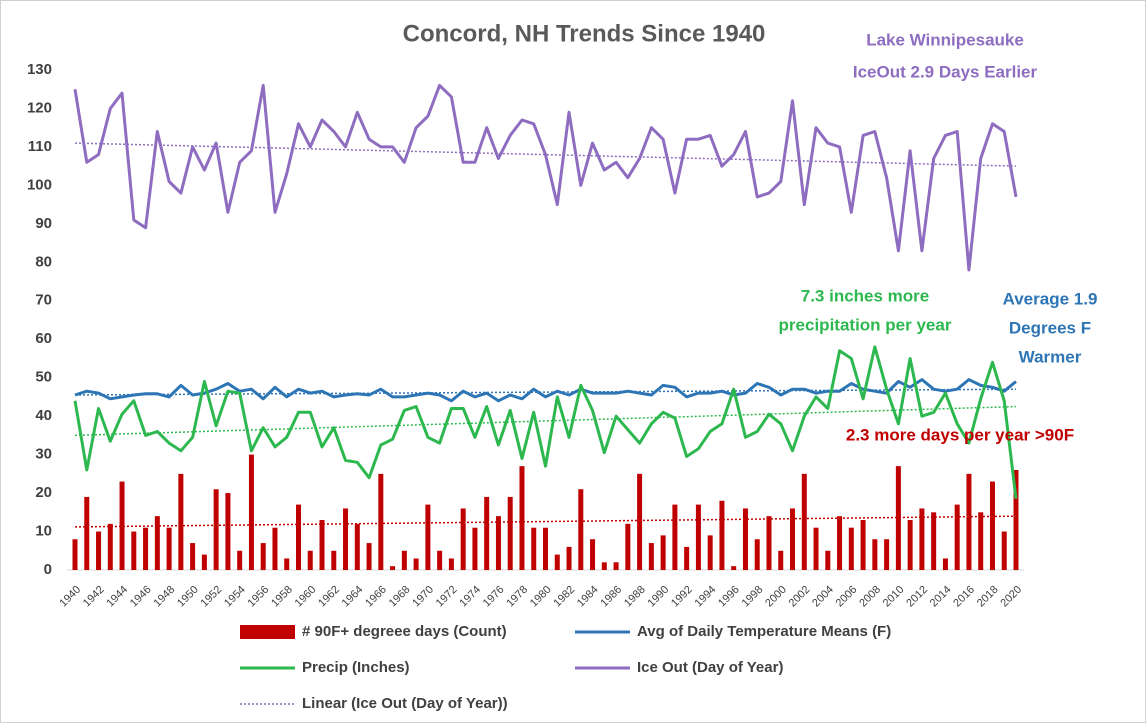 The image size is (1146, 723). What do you see at coordinates (865, 295) in the screenshot?
I see `annotation: 7.3 inches more` at bounding box center [865, 295].